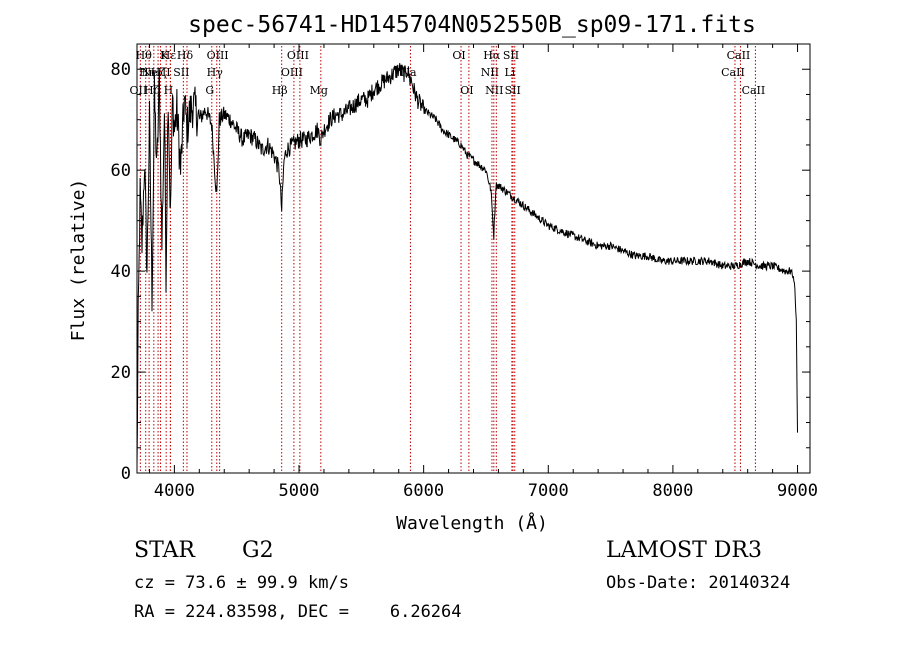  Describe the element at coordinates (548, 491) in the screenshot. I see `x-tick-label: 7000` at that location.